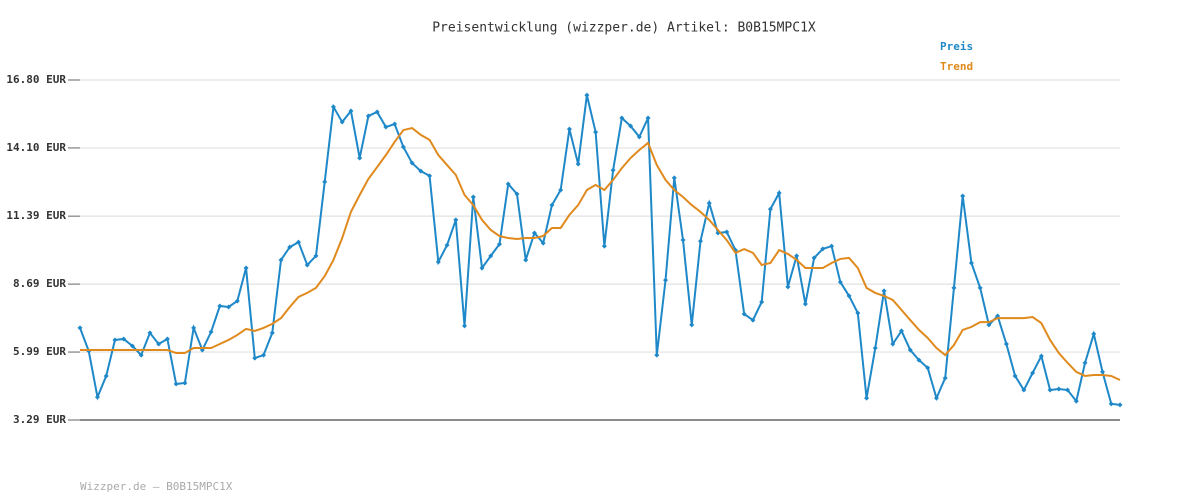  I want to click on legend-label: Trend, so click(956, 66).